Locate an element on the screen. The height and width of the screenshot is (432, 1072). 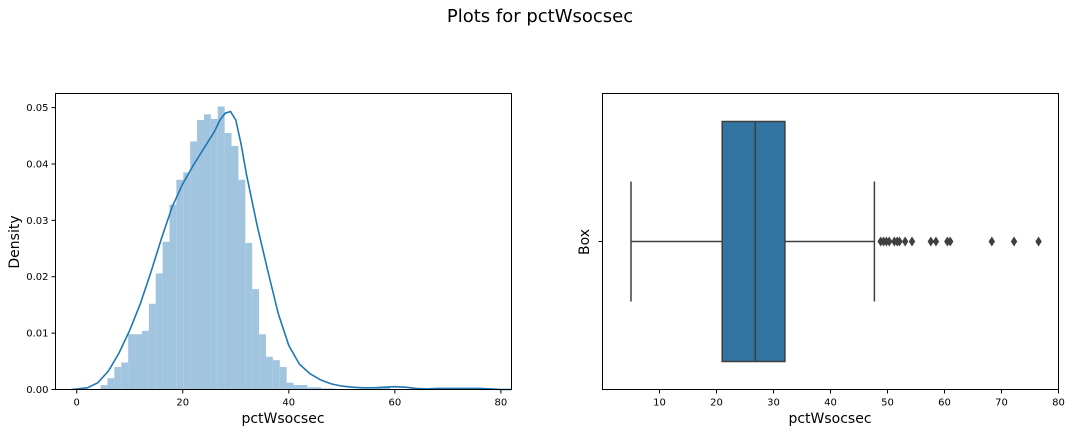
histogram-y-ticks: 0.00 0.01 0.02 0.03 0.04 0.05 is located at coordinates (41, 249).